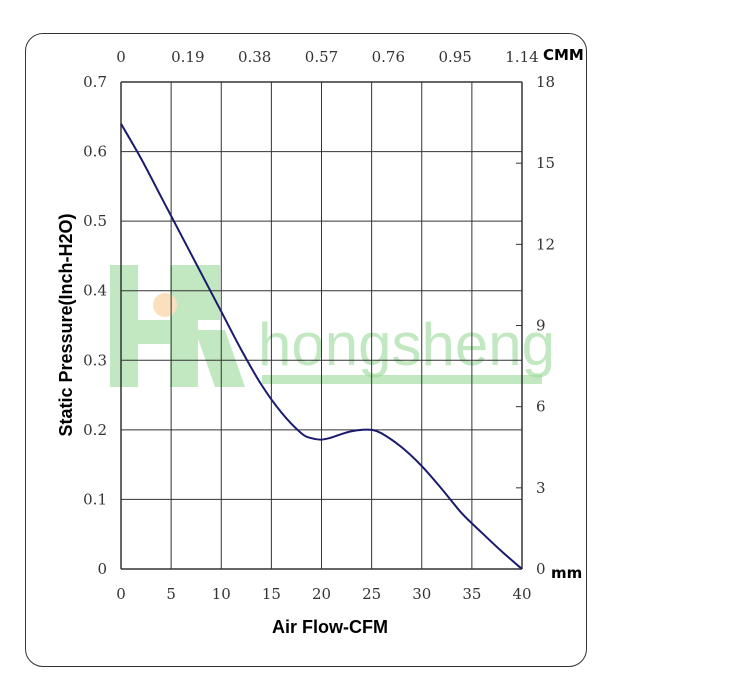  Describe the element at coordinates (330, 627) in the screenshot. I see `x-axis-title: Air Flow-CFM` at that location.